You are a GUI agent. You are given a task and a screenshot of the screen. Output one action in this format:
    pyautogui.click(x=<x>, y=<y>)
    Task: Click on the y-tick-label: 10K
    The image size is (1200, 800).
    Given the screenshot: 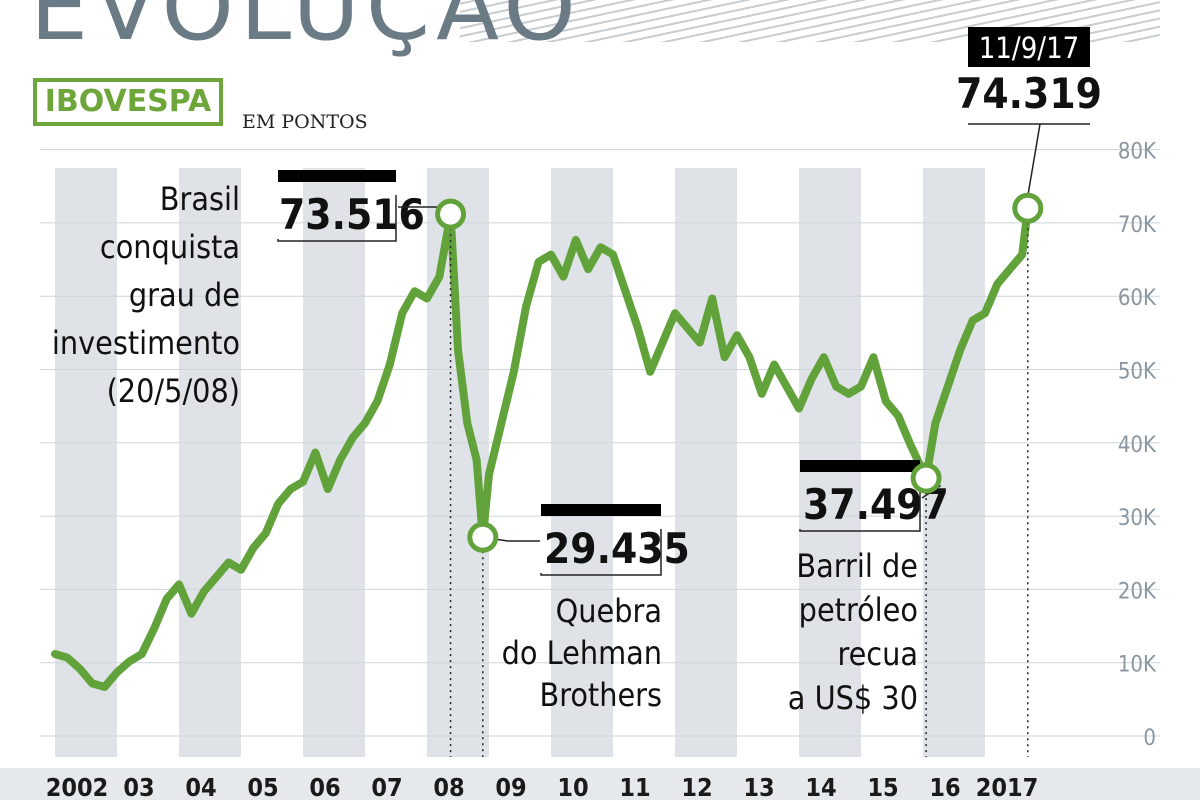 What is the action you would take?
    pyautogui.click(x=1137, y=665)
    